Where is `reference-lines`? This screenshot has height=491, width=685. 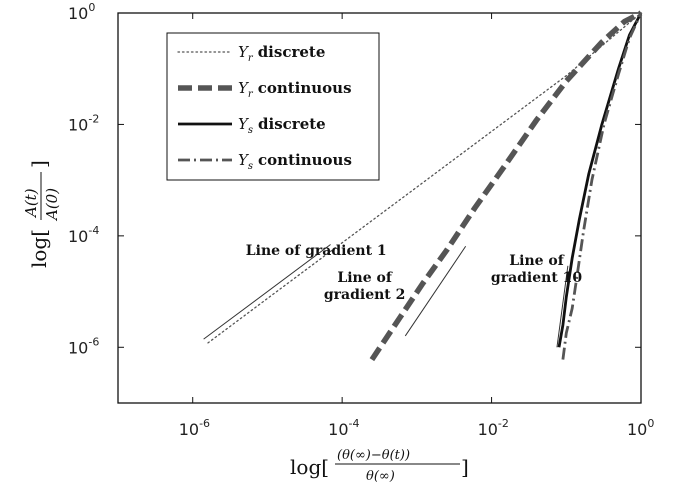 reference-lines is located at coordinates (386, 296).